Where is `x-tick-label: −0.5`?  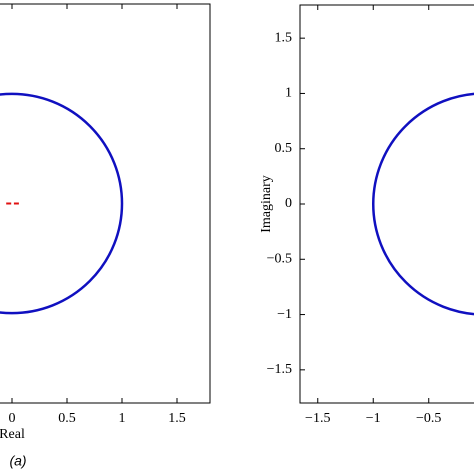
x-tick-label: −0.5 is located at coordinates (428, 418).